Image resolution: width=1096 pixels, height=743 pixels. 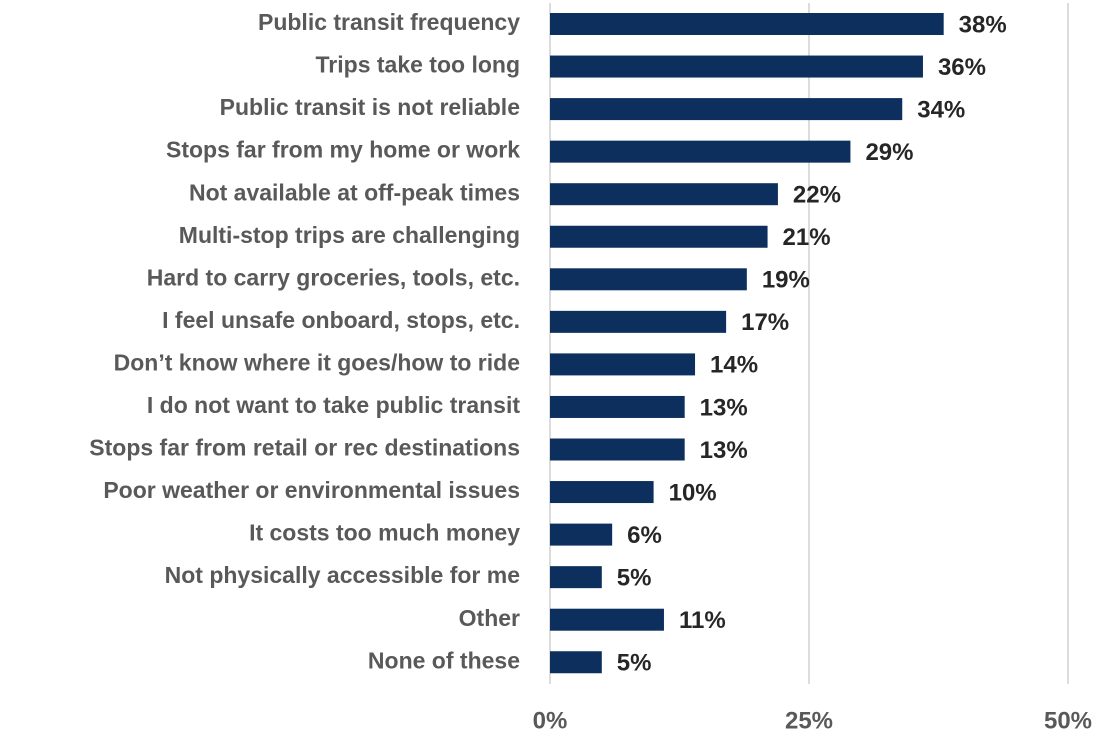 What do you see at coordinates (444, 660) in the screenshot?
I see `category-label: None of these` at bounding box center [444, 660].